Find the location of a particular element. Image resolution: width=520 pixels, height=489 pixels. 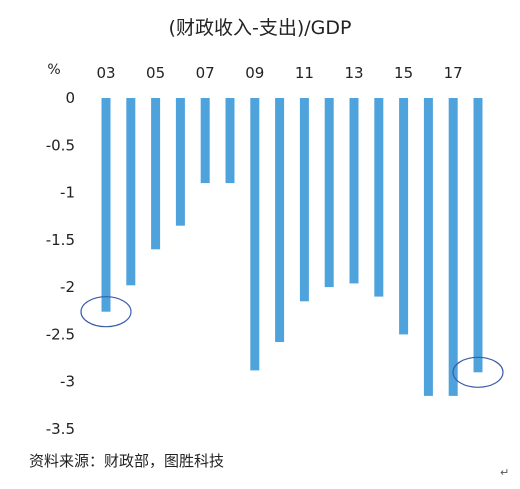

source-note: 资料来源：财政部，图胜科技 is located at coordinates (127, 461).